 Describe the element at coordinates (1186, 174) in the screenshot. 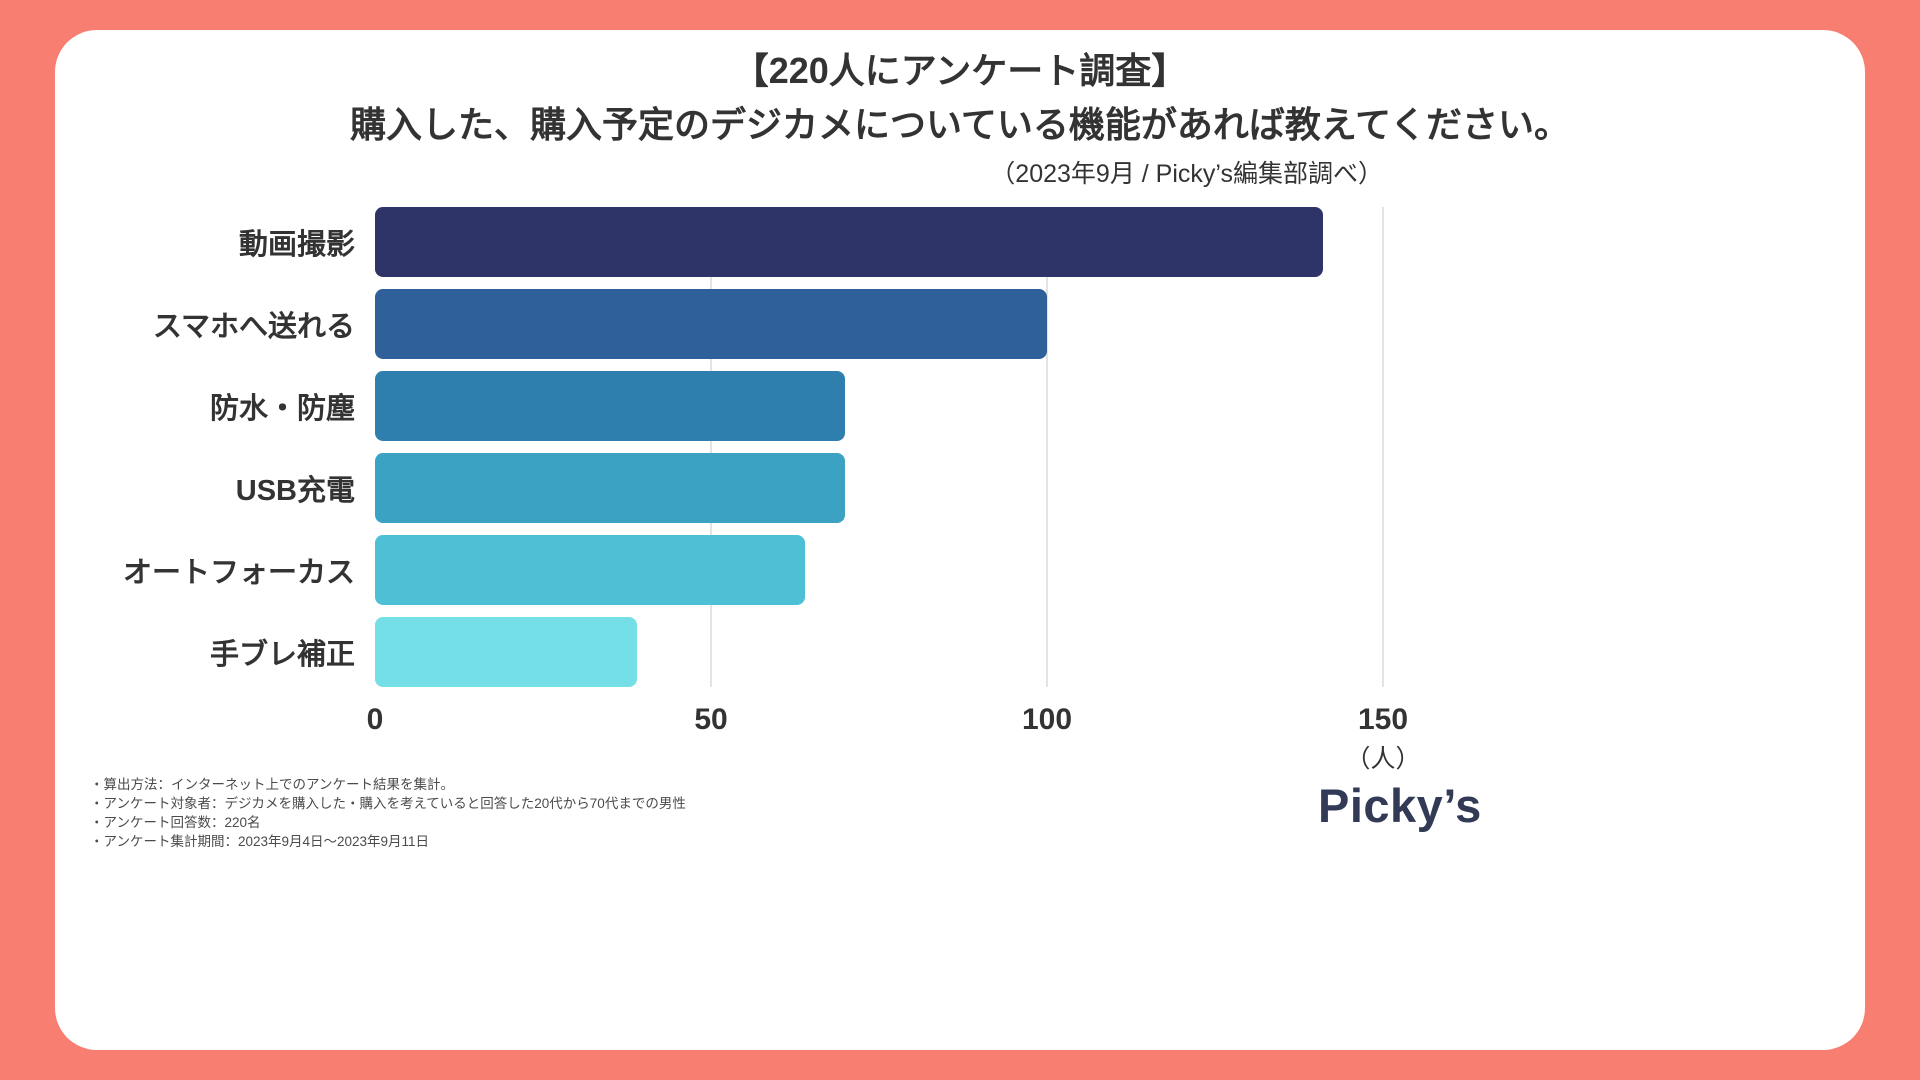

I see `survey-source-note: （2023年9月 / Picky’s編集部調べ）` at that location.